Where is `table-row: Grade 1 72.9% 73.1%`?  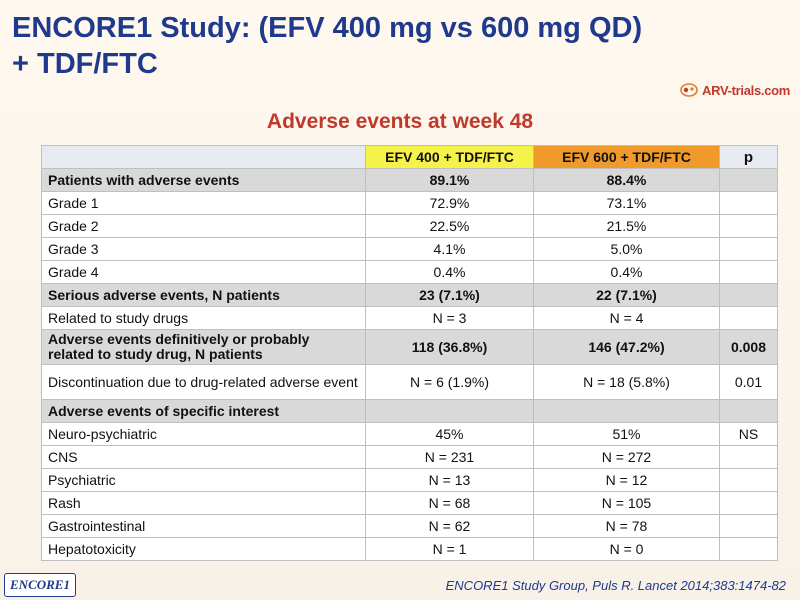 table-row: Grade 1 72.9% 73.1% is located at coordinates (409, 203).